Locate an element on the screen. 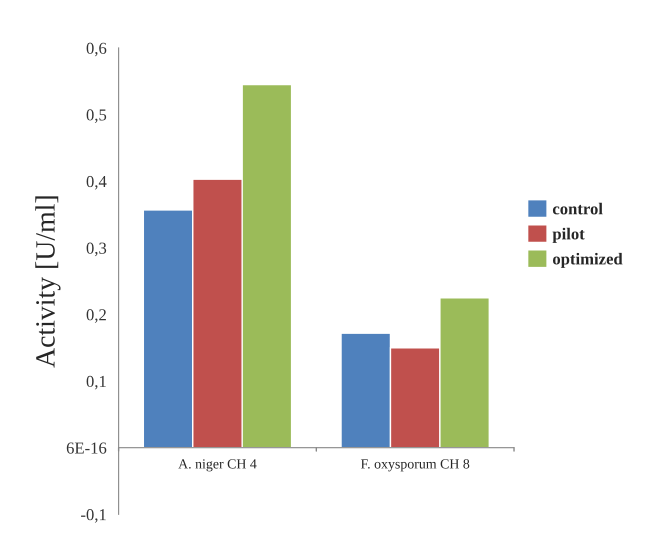  y-tick-label: 0,4 is located at coordinates (96, 183).